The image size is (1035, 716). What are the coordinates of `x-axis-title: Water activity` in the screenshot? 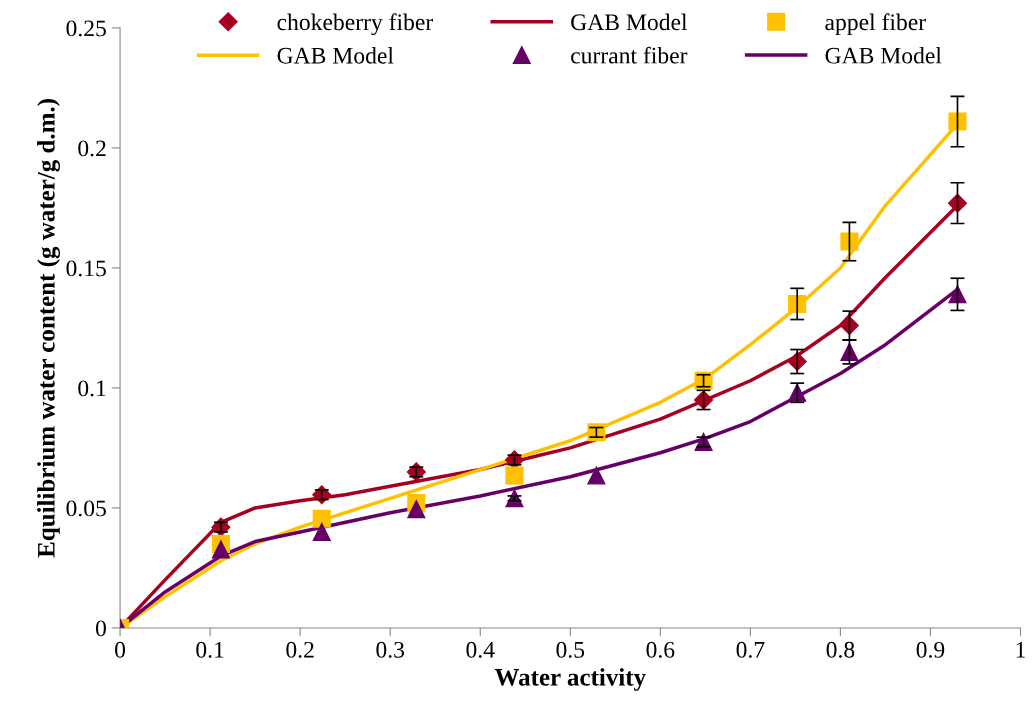 It's located at (570, 679).